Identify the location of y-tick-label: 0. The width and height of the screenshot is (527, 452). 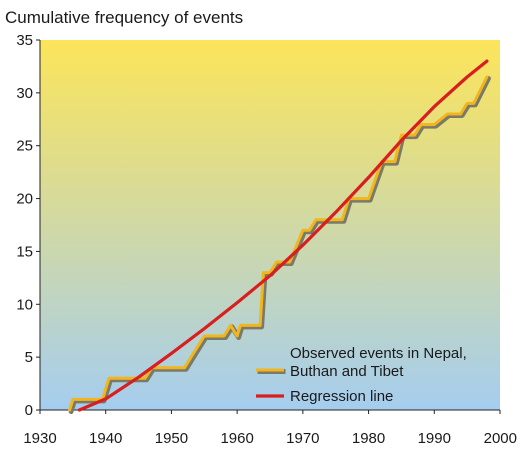
(29, 410).